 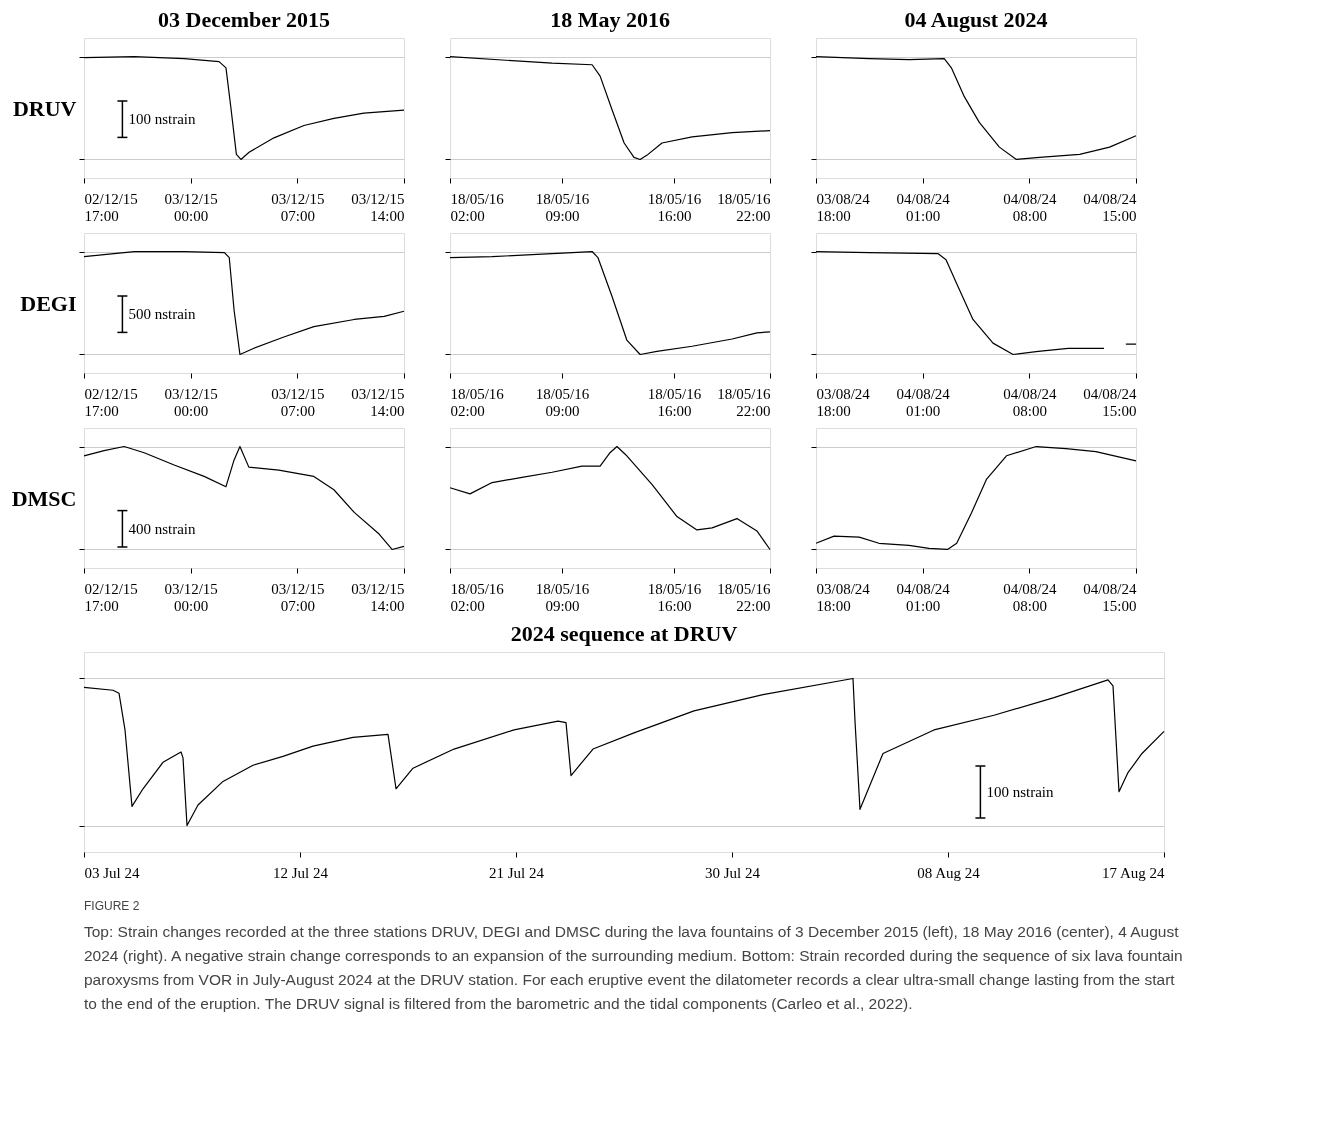 I want to click on y-axis-title: DMSC, so click(x=44, y=498).